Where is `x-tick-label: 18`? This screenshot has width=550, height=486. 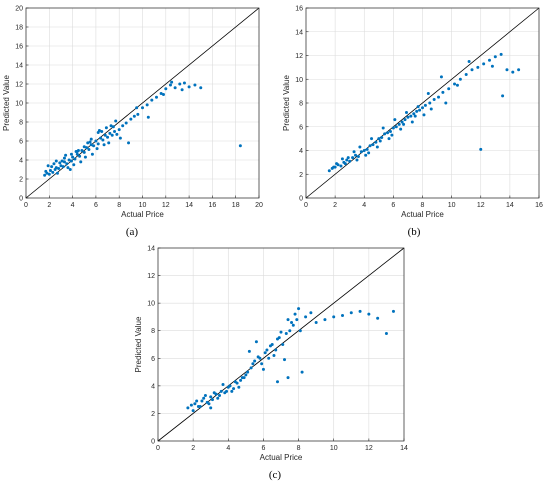
x-tick-label: 18 is located at coordinates (236, 205).